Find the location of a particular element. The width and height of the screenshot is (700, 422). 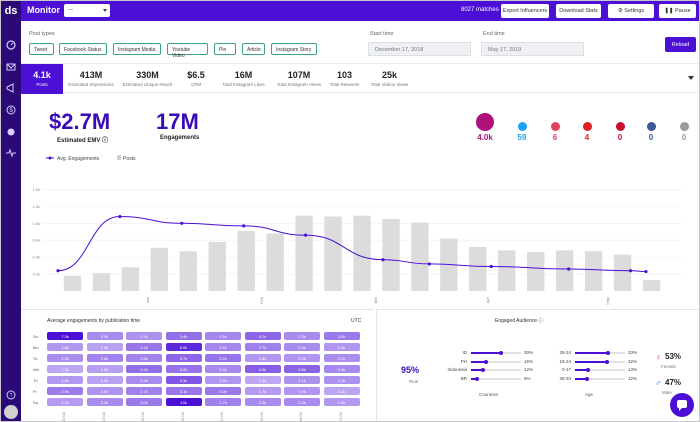

chevron-down-icon is located at coordinates (691, 78).